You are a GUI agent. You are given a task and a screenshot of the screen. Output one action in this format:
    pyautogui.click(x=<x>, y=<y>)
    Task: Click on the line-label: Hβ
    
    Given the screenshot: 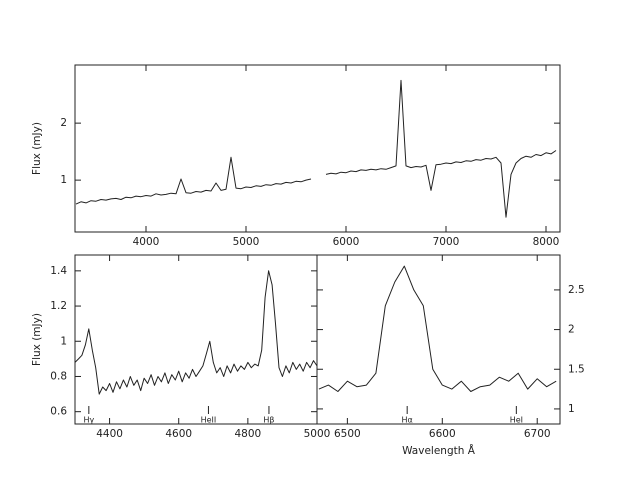 What is the action you would take?
    pyautogui.click(x=268, y=420)
    